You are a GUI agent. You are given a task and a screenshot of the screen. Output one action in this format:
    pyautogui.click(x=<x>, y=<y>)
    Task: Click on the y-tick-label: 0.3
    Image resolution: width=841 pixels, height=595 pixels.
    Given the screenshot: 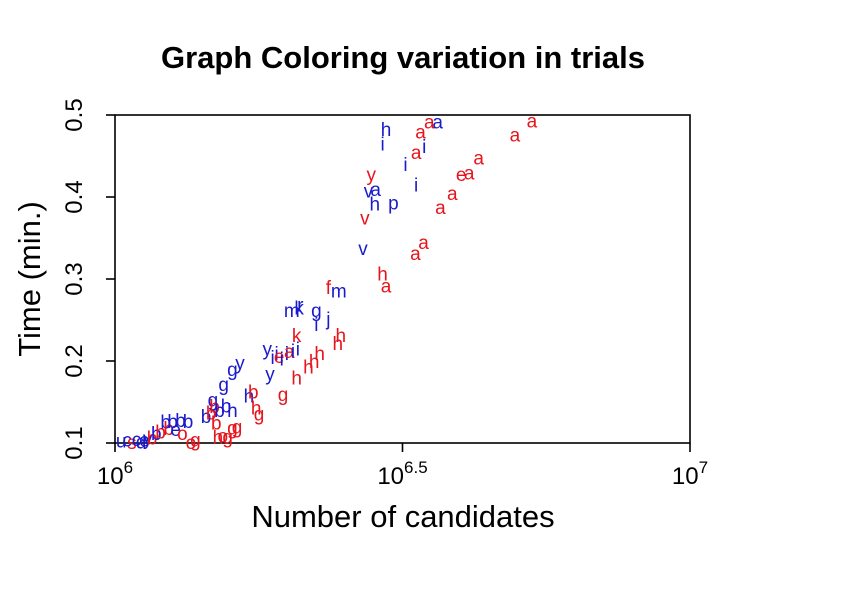 What is the action you would take?
    pyautogui.click(x=74, y=278)
    